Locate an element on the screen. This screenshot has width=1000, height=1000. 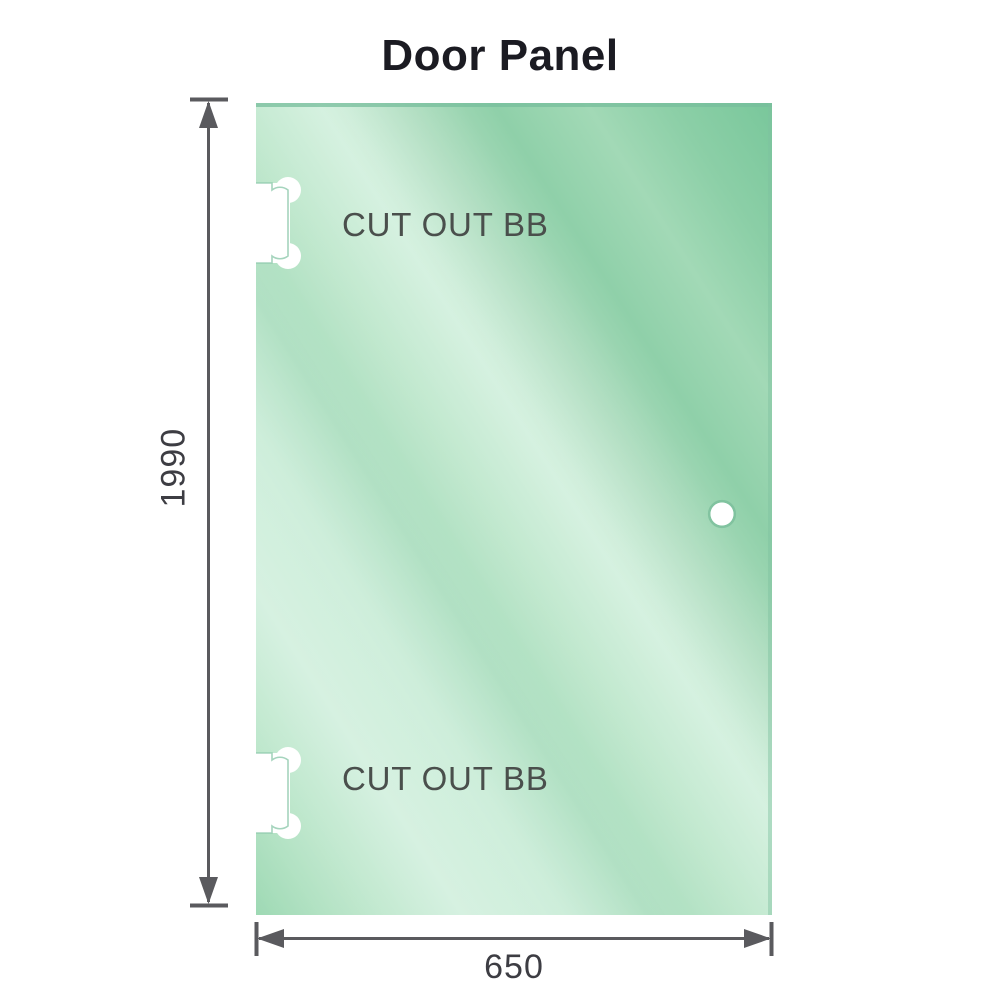
page-title: Door Panel is located at coordinates (500, 55).